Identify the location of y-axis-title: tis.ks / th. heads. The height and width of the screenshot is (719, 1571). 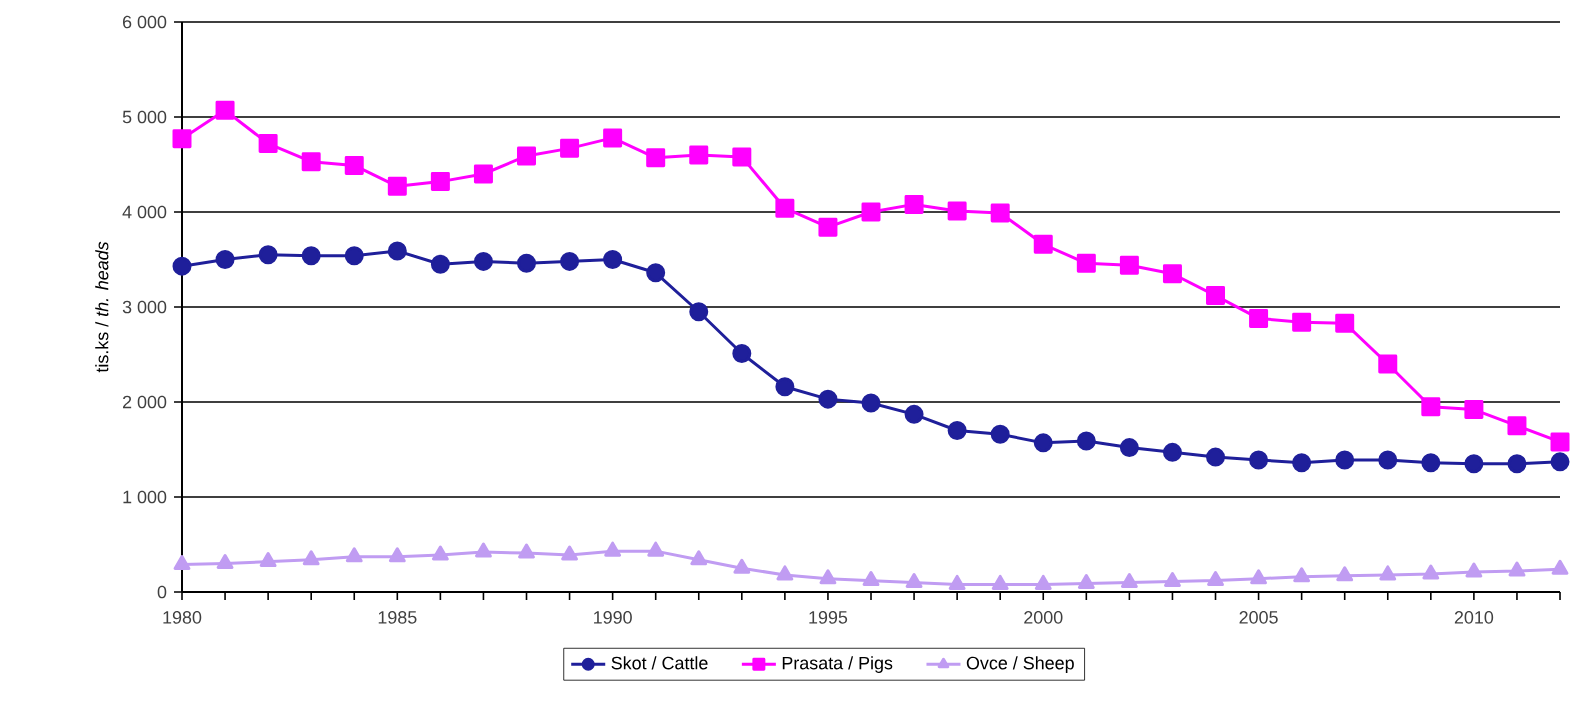
(102, 307).